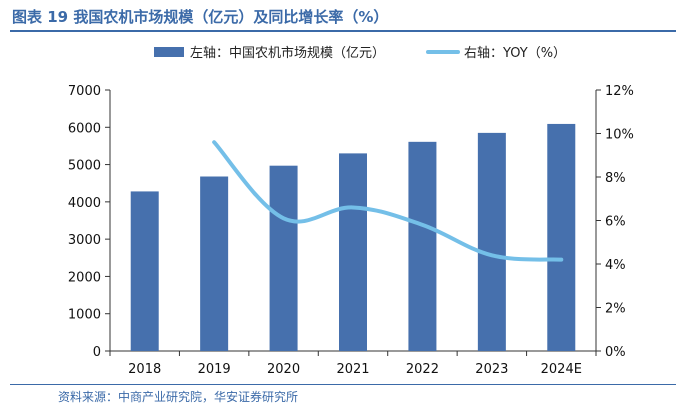  I want to click on source-divider, so click(343, 384).